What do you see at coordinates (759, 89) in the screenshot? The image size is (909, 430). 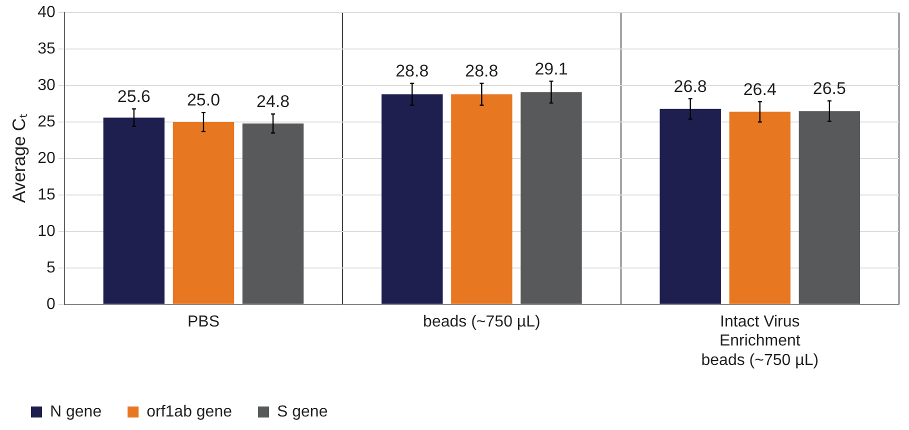 I see `data-label: 26.4` at bounding box center [759, 89].